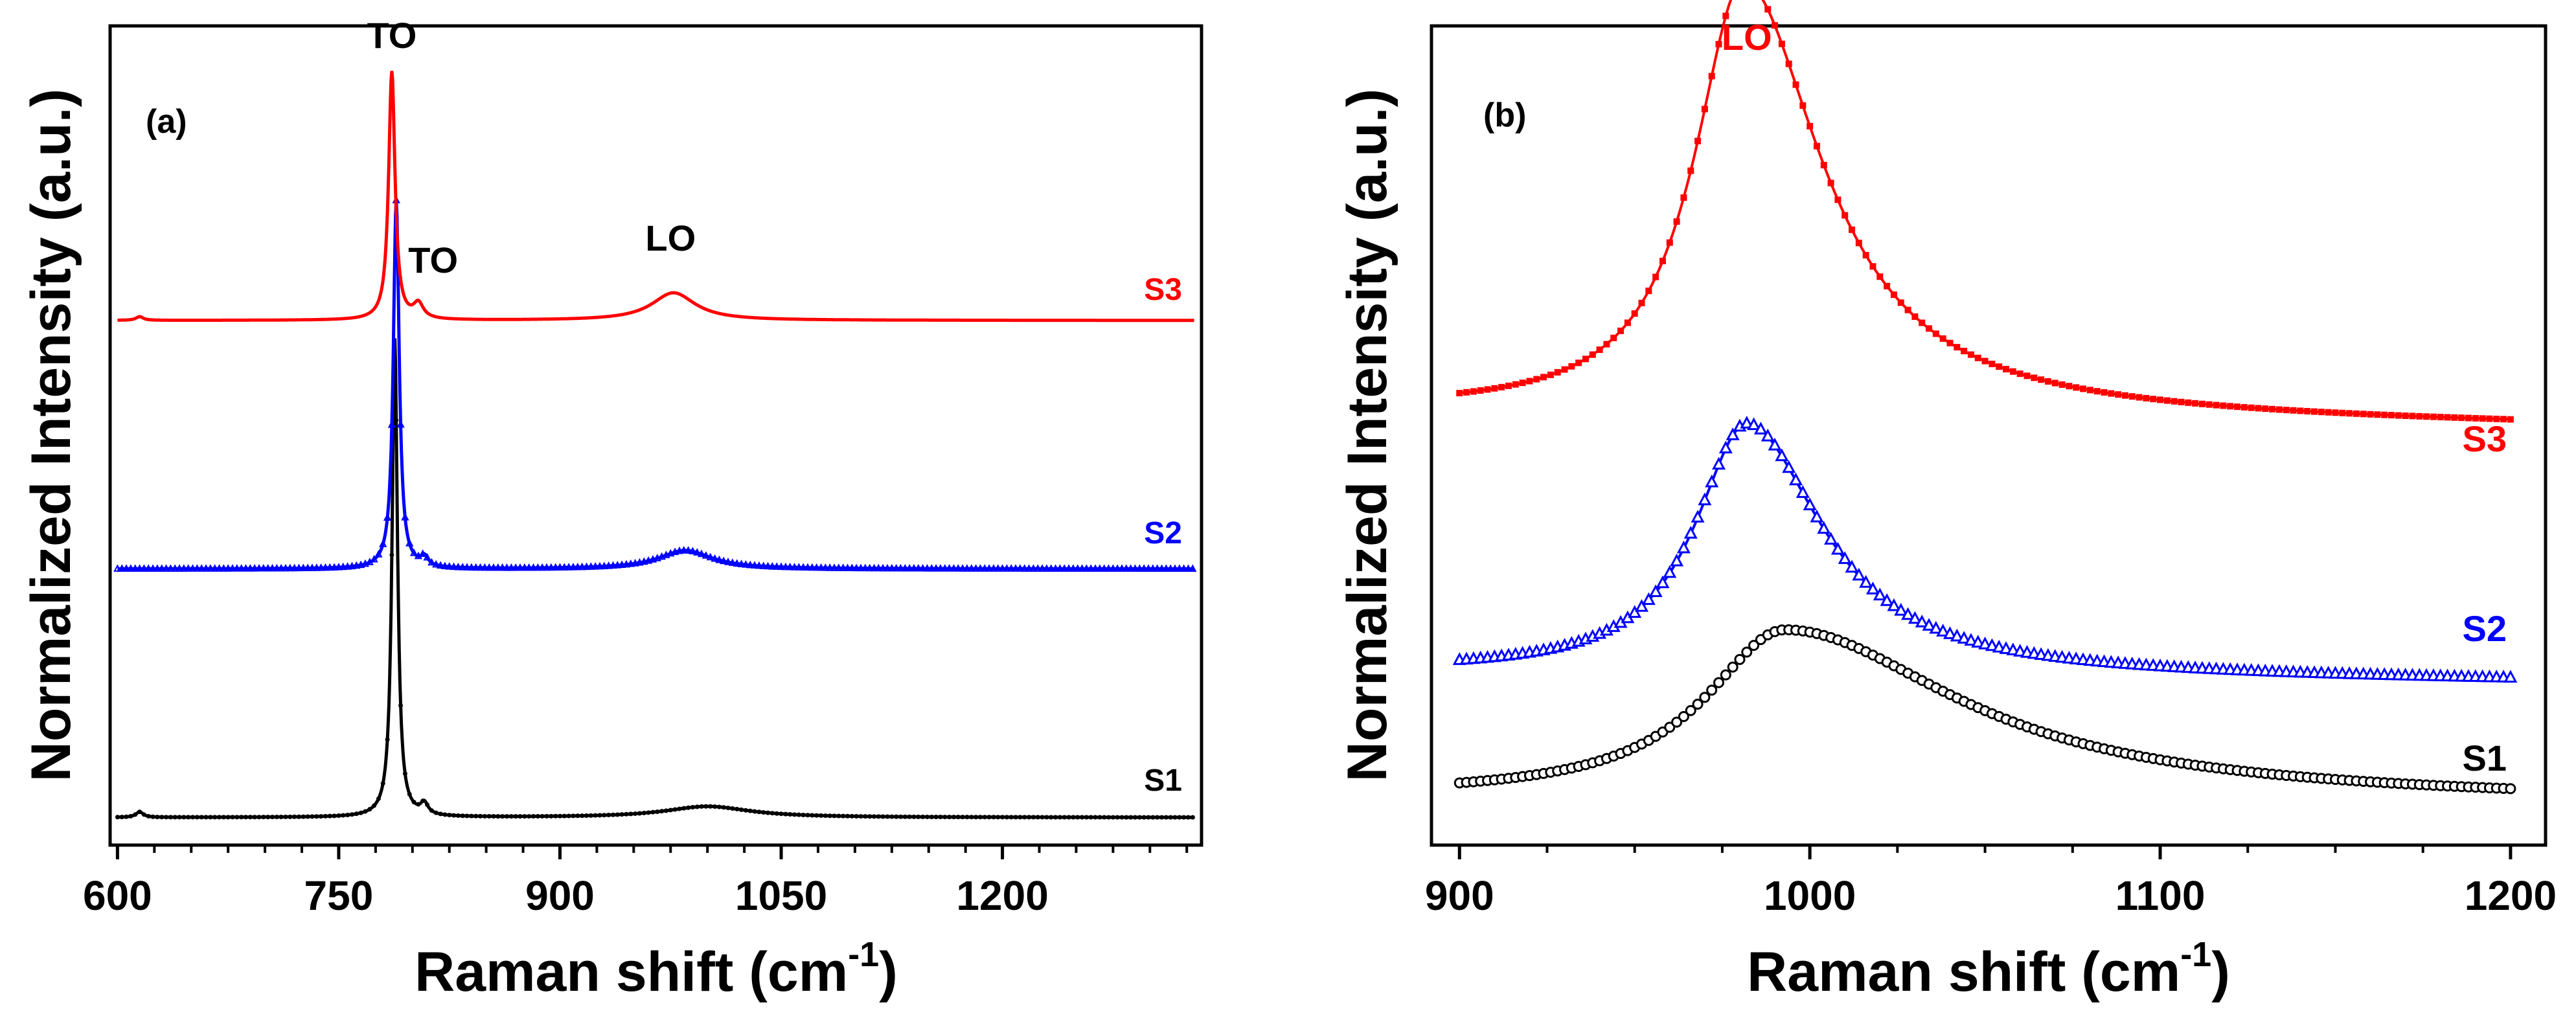 The image size is (2576, 1018). I want to click on series-s2, so click(1985, 549).